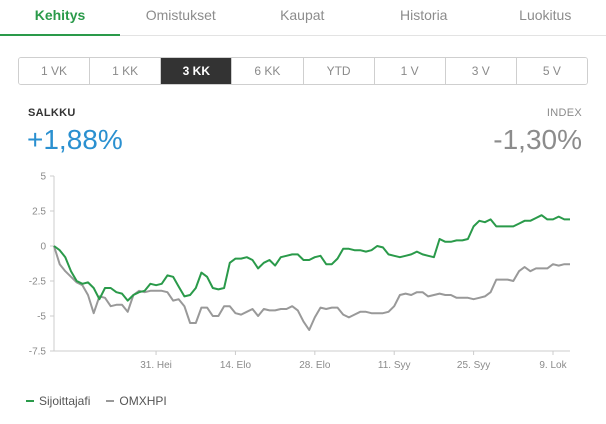 The height and width of the screenshot is (424, 606). I want to click on legend-label-omxhpi: OMXHPI, so click(143, 401).